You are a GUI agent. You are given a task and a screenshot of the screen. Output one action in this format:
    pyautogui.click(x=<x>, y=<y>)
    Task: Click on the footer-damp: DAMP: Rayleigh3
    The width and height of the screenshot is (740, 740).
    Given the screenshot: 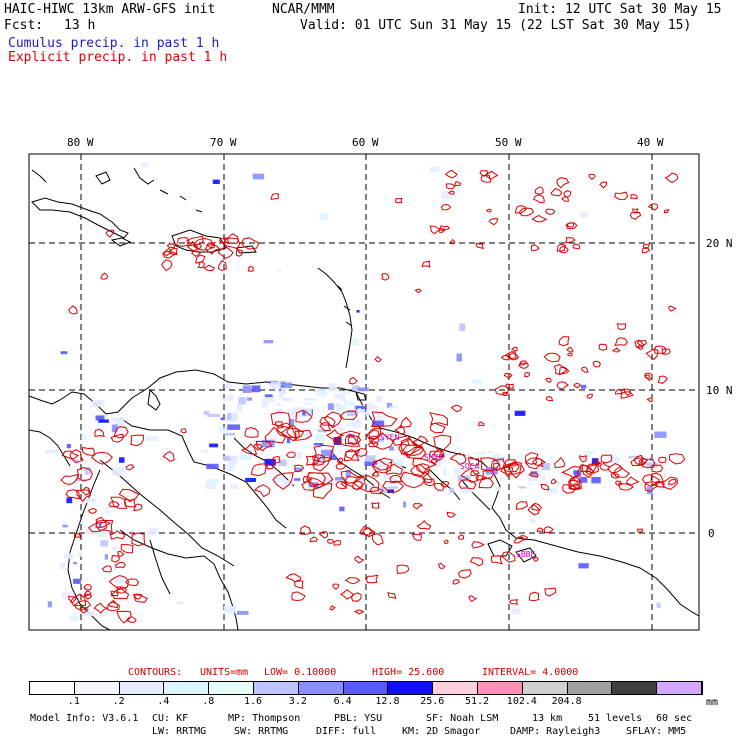 What is the action you would take?
    pyautogui.click(x=555, y=731)
    